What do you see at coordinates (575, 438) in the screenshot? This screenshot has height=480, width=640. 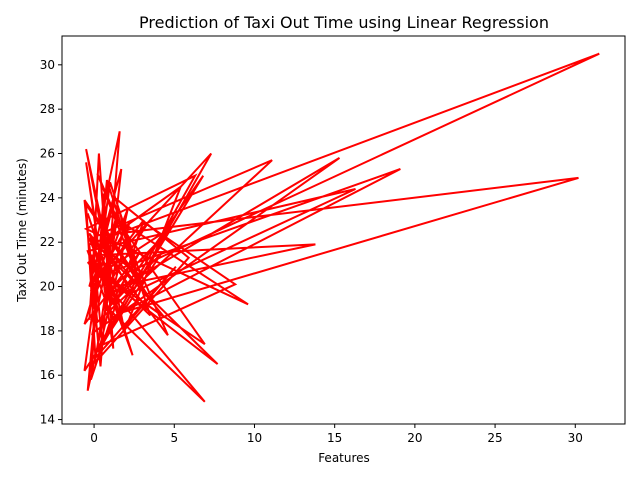 I see `x-tick-label: 30` at bounding box center [575, 438].